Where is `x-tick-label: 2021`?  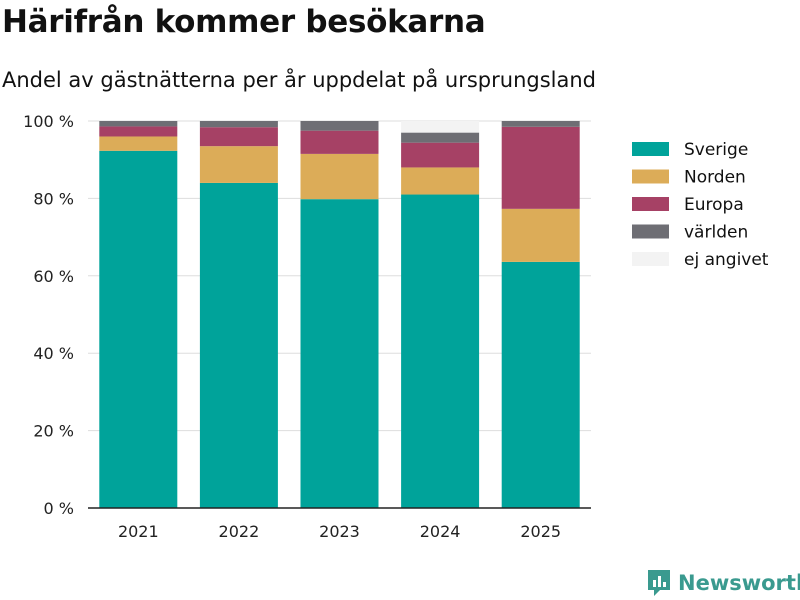 x-tick-label: 2021 is located at coordinates (138, 531).